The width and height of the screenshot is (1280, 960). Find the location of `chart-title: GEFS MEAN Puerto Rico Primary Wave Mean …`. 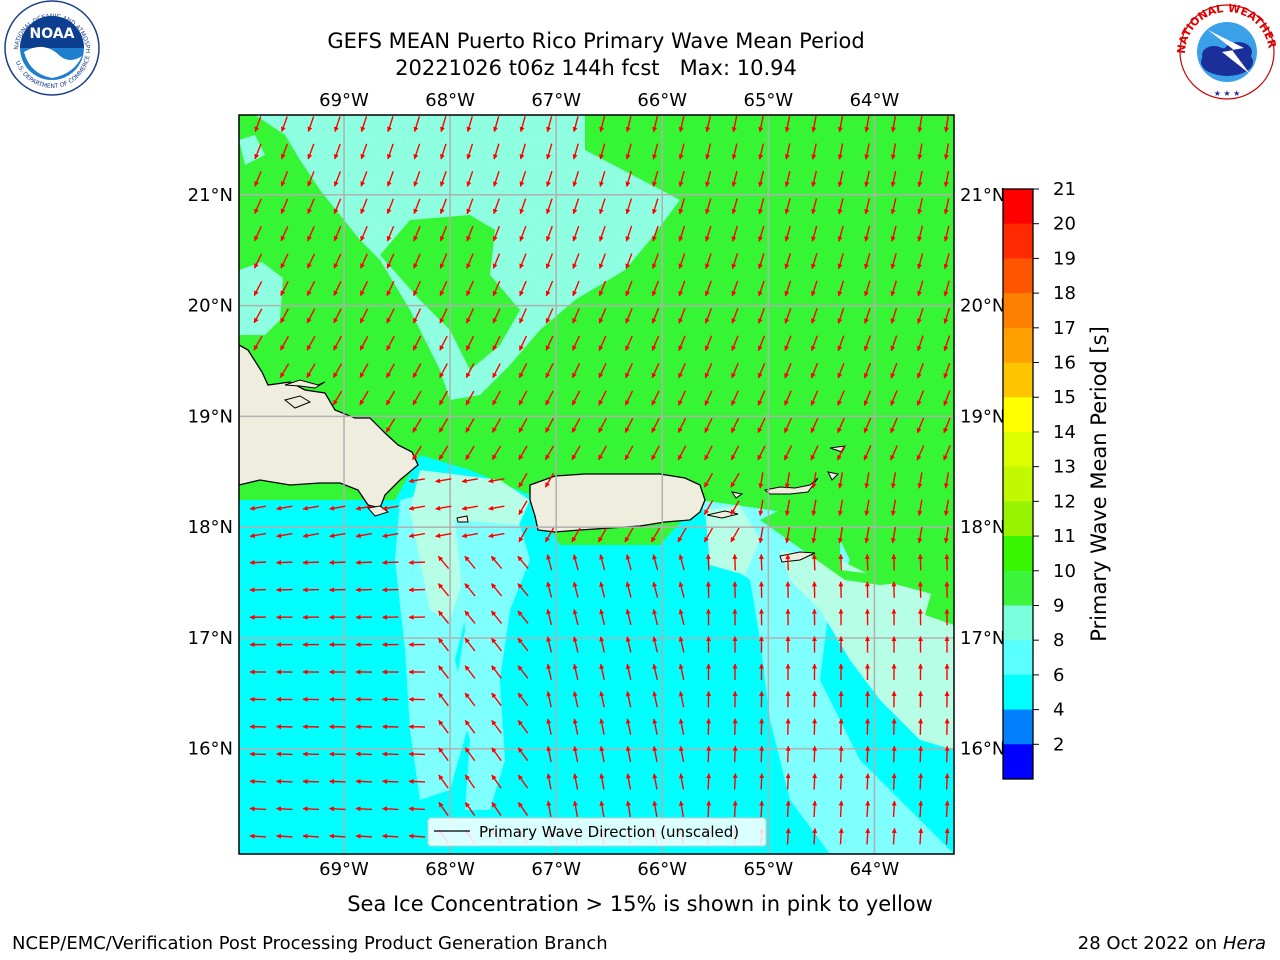

chart-title: GEFS MEAN Puerto Rico Primary Wave Mean … is located at coordinates (595, 41).